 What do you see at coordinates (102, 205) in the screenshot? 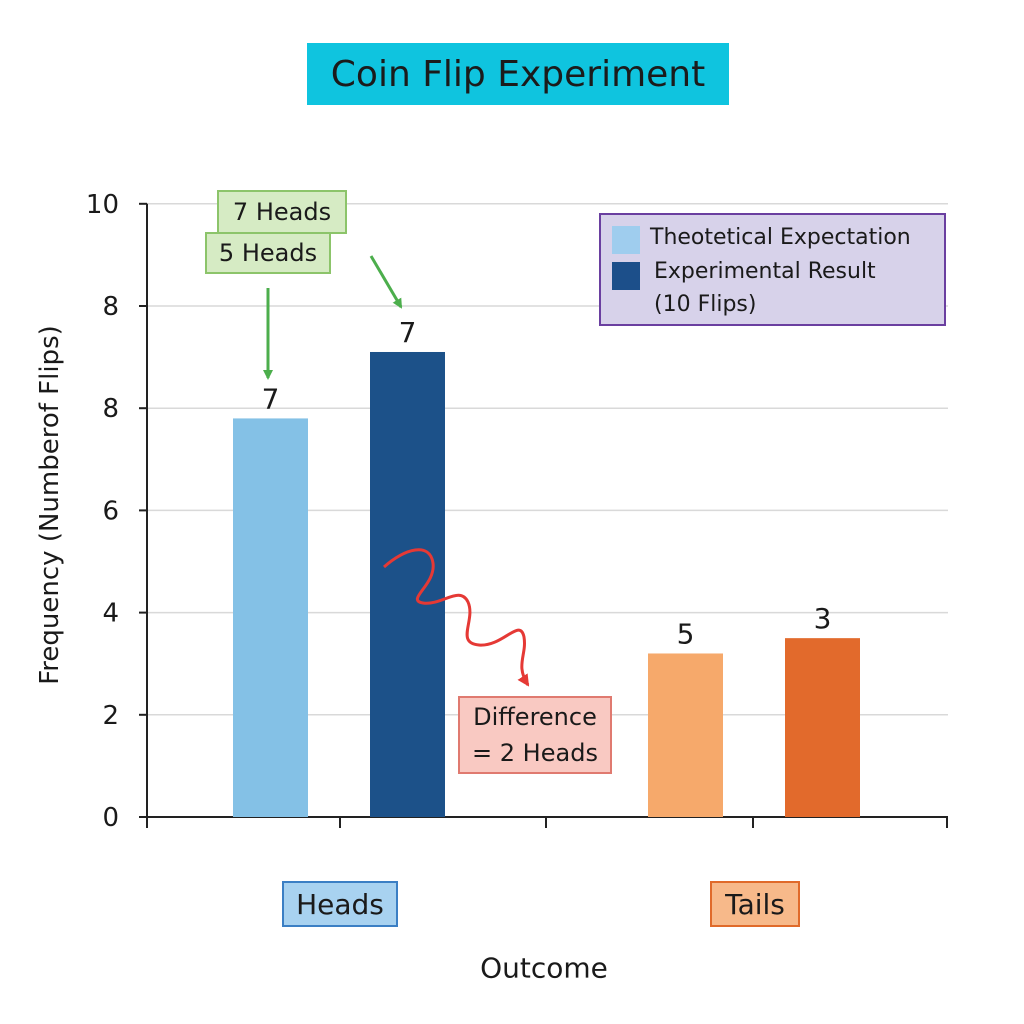
I see `y-tick-label: 10` at bounding box center [102, 205].